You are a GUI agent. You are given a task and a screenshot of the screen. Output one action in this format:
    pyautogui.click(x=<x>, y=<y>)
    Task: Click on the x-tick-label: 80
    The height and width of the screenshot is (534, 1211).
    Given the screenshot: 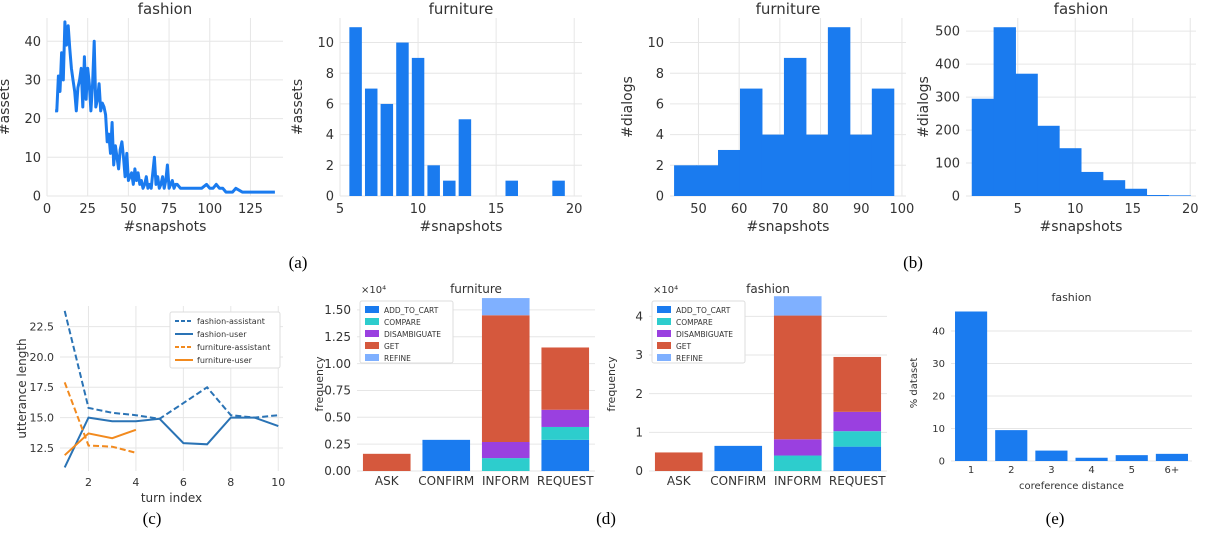 What is the action you would take?
    pyautogui.click(x=820, y=209)
    